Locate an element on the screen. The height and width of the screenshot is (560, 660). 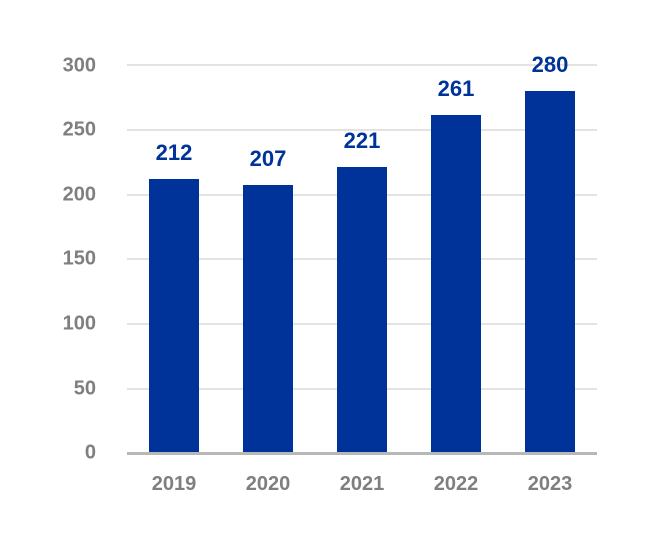
x-tick-label: 2019 is located at coordinates (174, 484).